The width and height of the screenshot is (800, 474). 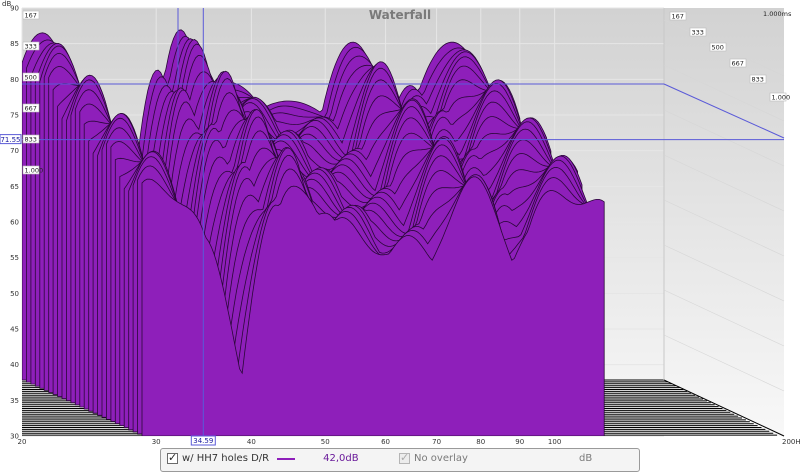 I want to click on x-tick-label: 90, so click(x=519, y=442).